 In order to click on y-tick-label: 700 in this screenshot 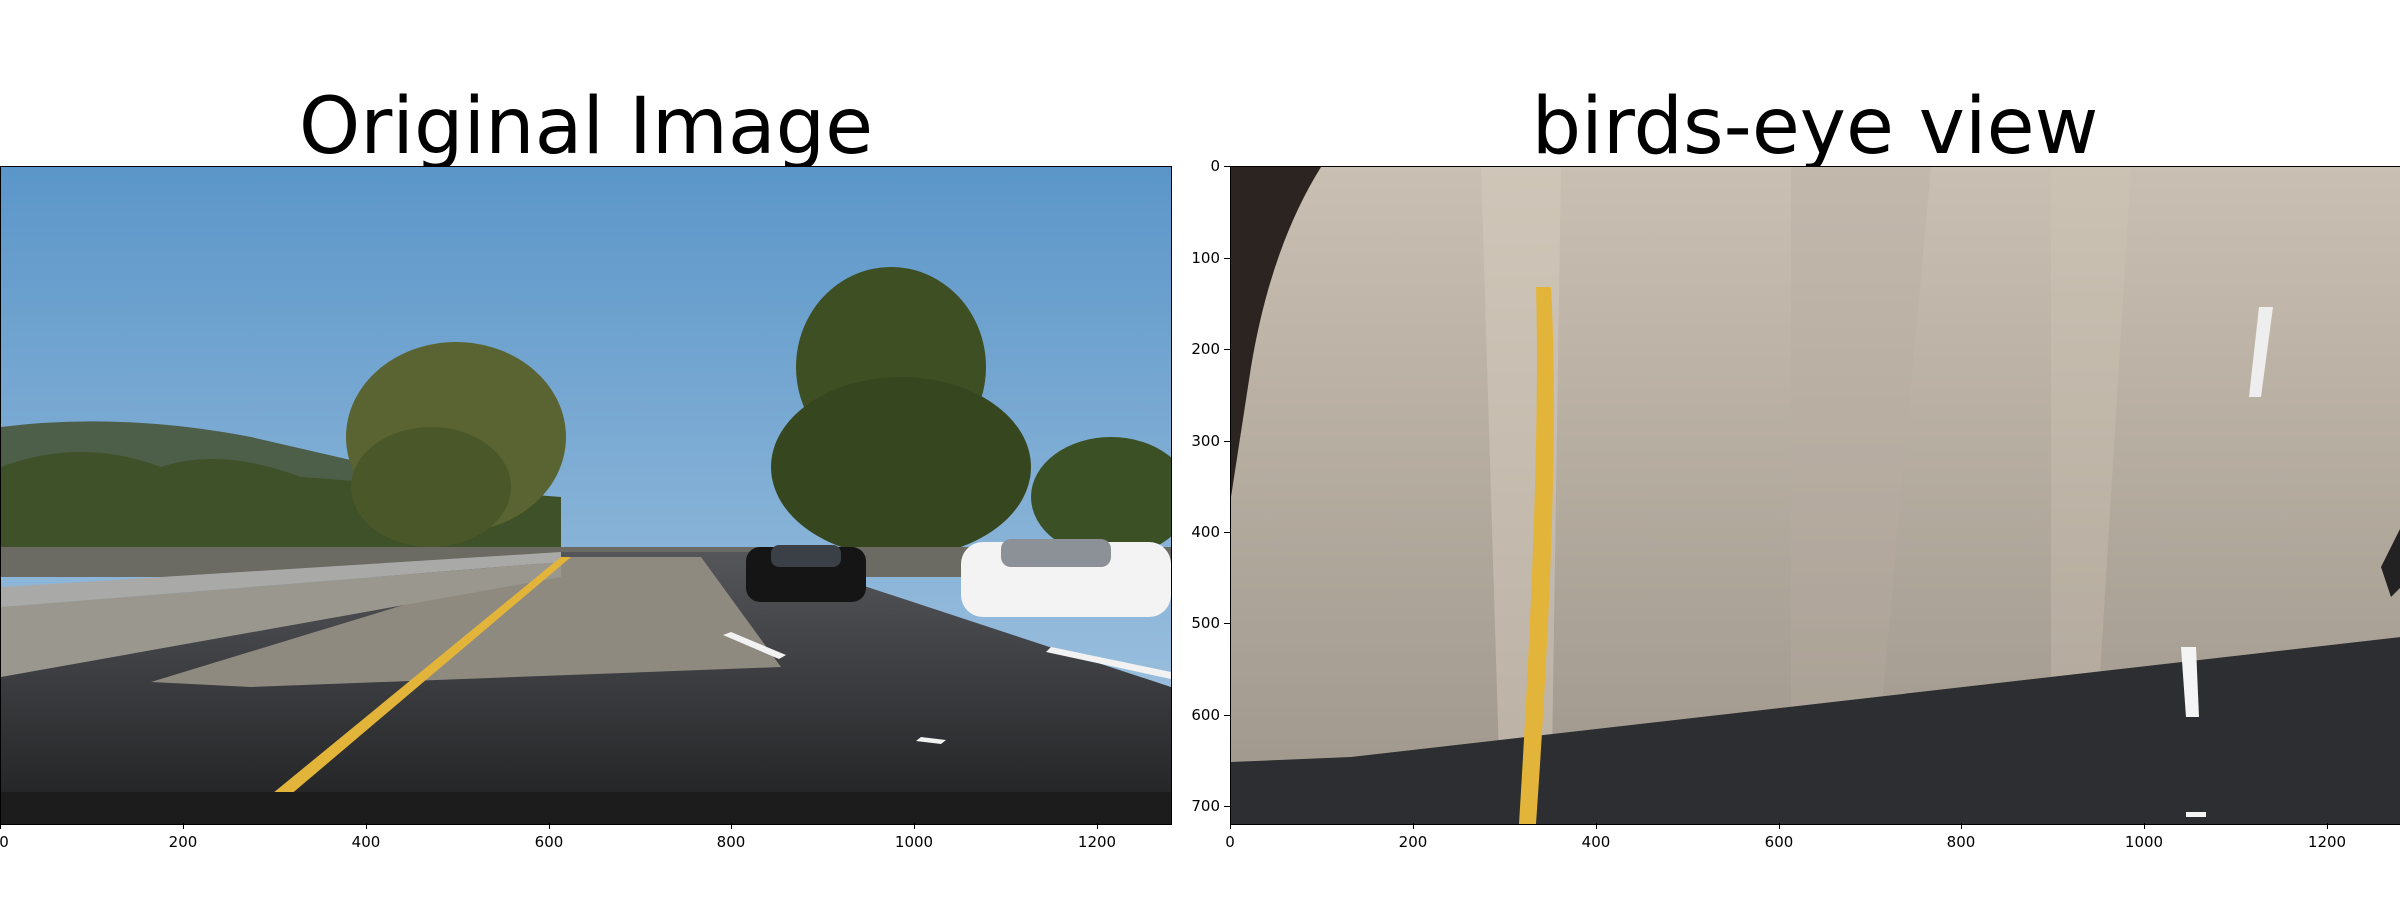, I will do `click(1205, 806)`.